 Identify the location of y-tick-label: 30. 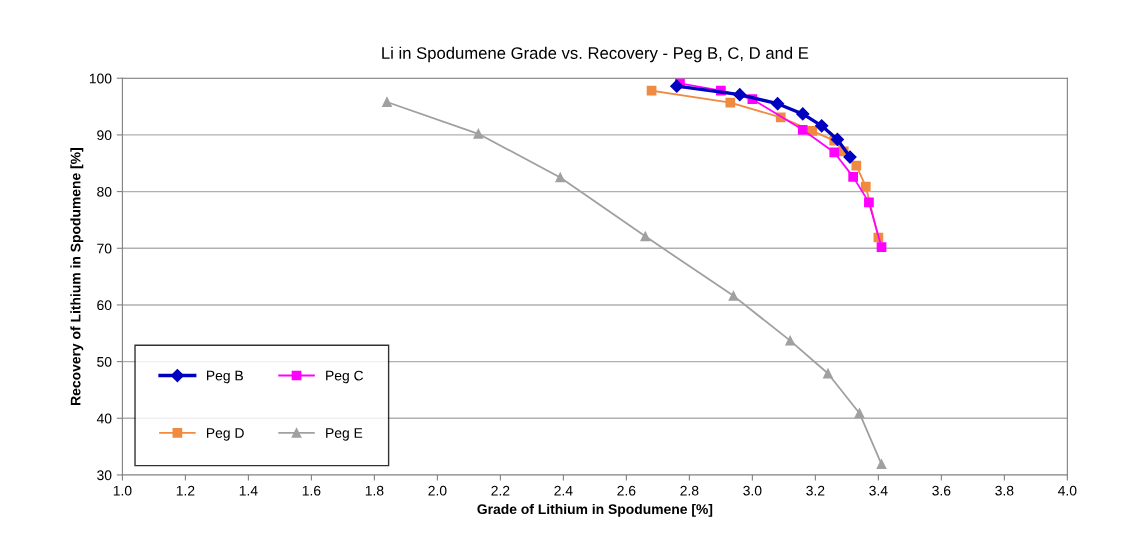
(104, 475).